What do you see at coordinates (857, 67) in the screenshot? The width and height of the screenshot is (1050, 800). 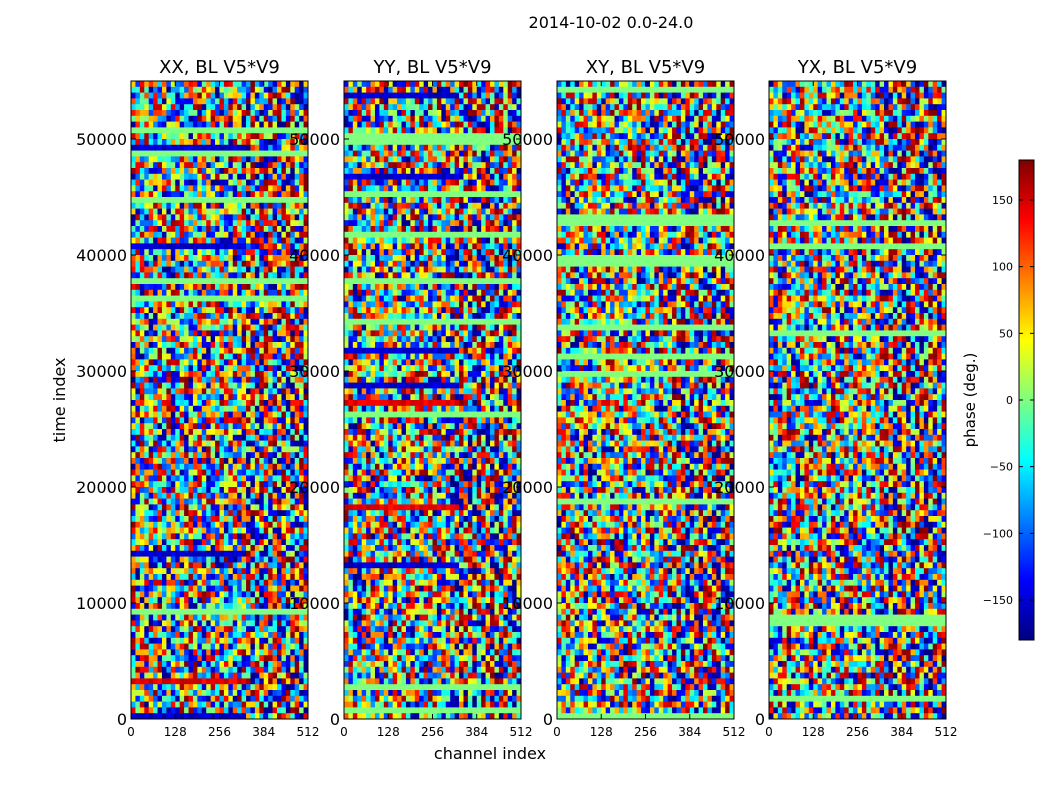 I see `panel-title: YX, BL V5*V9` at bounding box center [857, 67].